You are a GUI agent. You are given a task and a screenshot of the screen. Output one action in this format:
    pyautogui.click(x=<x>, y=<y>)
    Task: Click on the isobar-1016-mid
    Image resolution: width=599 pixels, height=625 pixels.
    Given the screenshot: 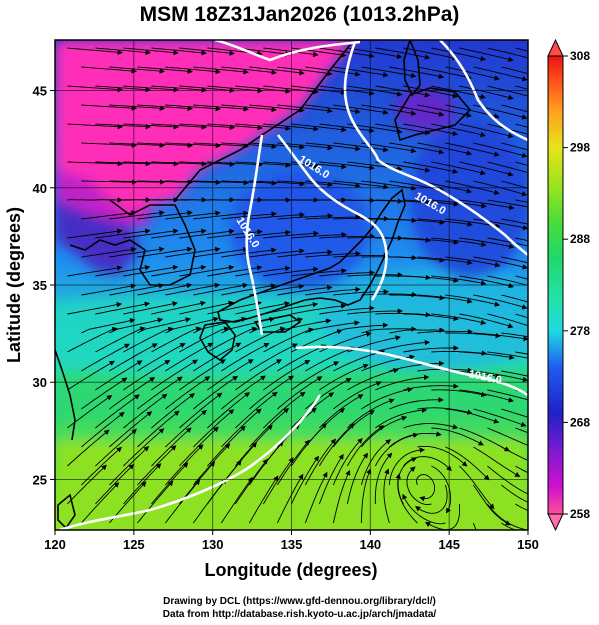 What is the action you would take?
    pyautogui.click(x=332, y=217)
    